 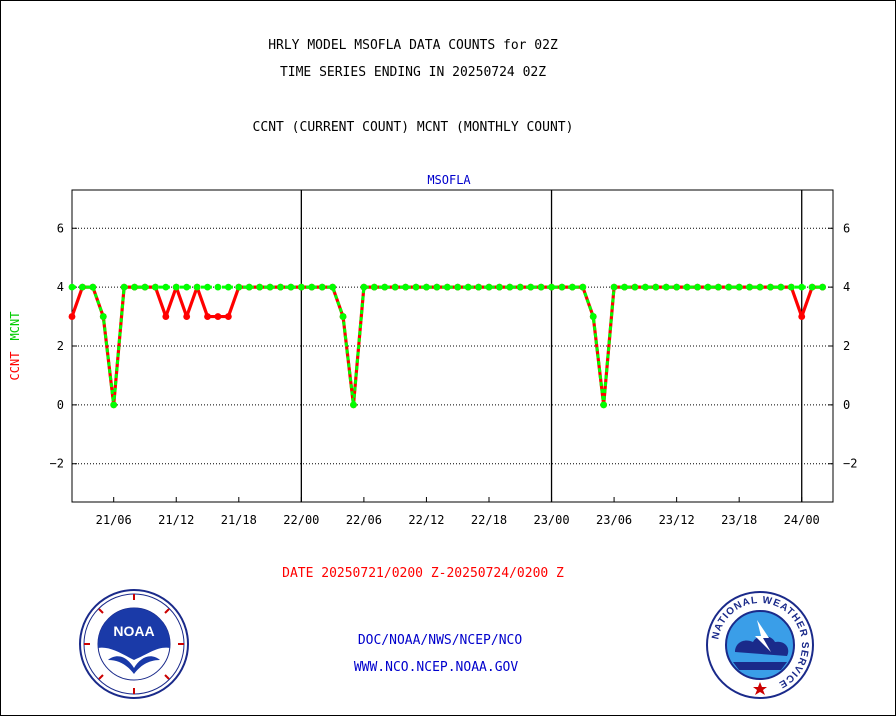 What do you see at coordinates (364, 520) in the screenshot?
I see `x-tick-label-4: 22/06` at bounding box center [364, 520].